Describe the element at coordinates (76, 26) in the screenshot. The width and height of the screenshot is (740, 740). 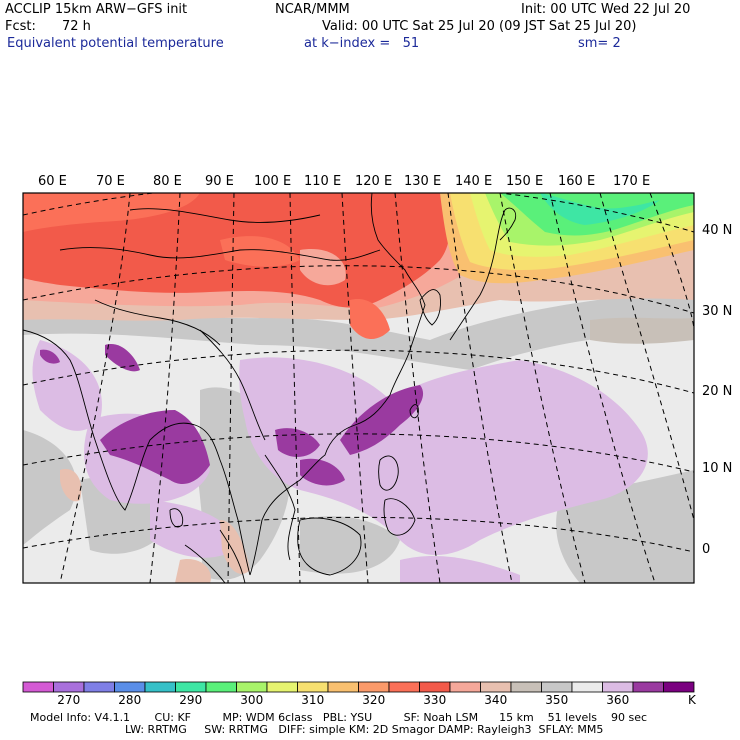
I see `forecast-hour: 72 h` at that location.